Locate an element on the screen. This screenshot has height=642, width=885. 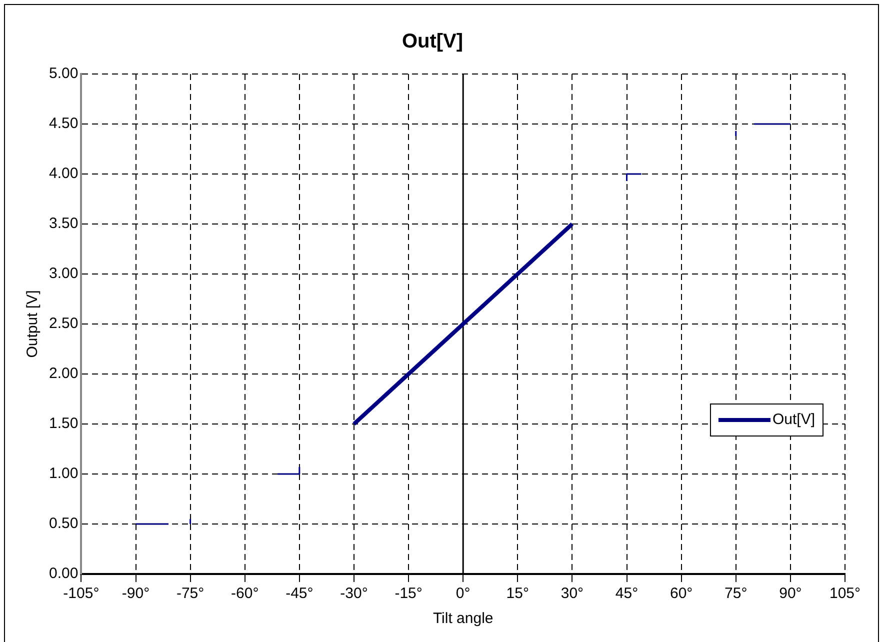
x-tick-label: -90° is located at coordinates (136, 593).